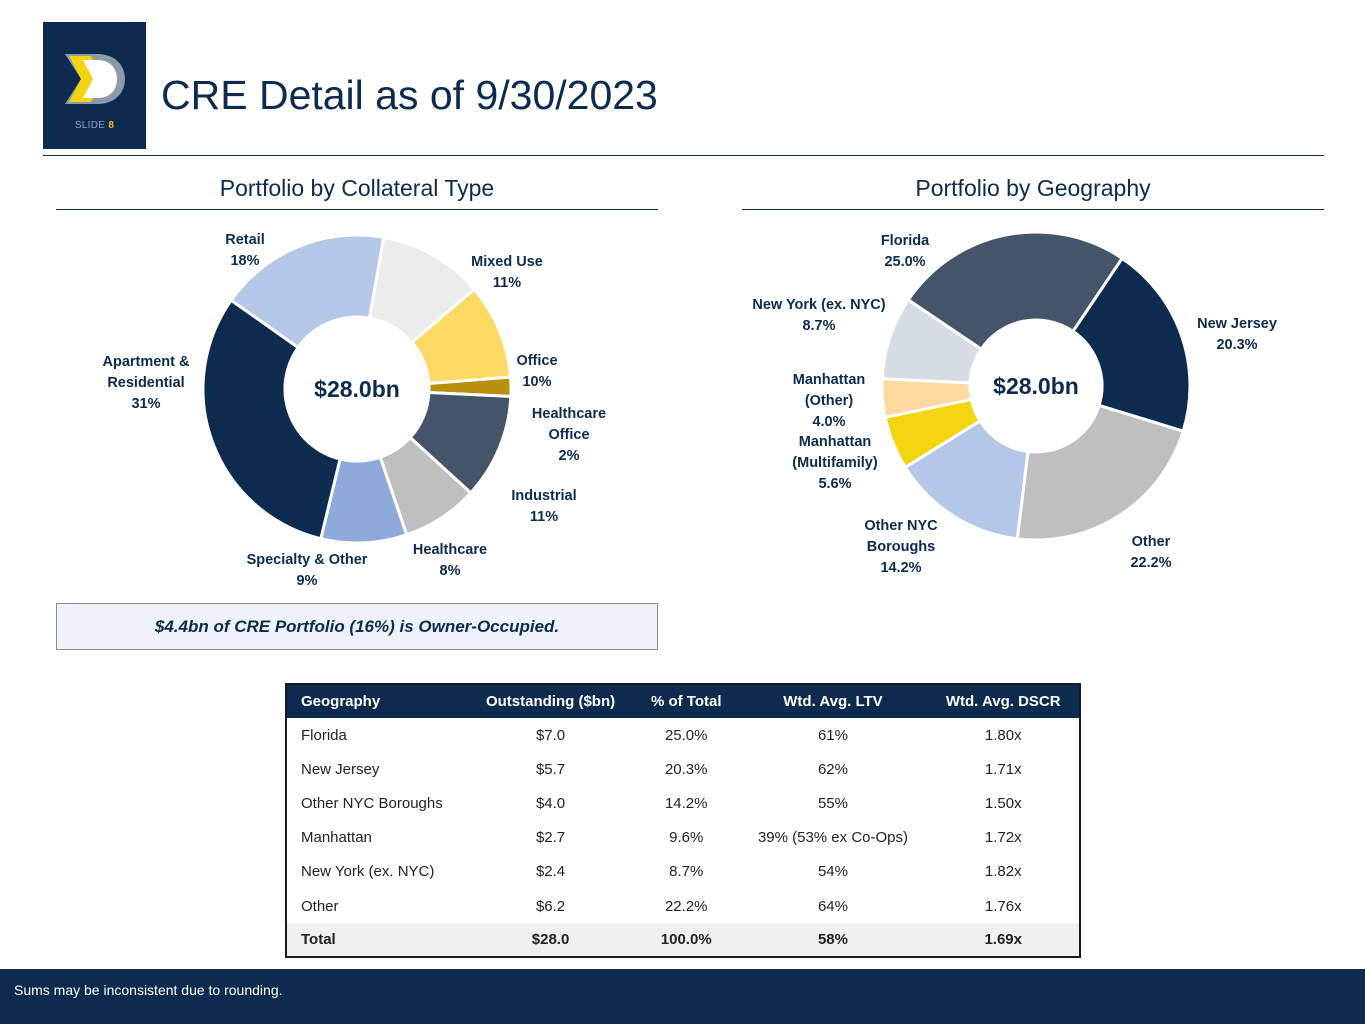 The height and width of the screenshot is (1024, 1365). What do you see at coordinates (368, 872) in the screenshot?
I see `table-cell: New York (ex. NYC)` at bounding box center [368, 872].